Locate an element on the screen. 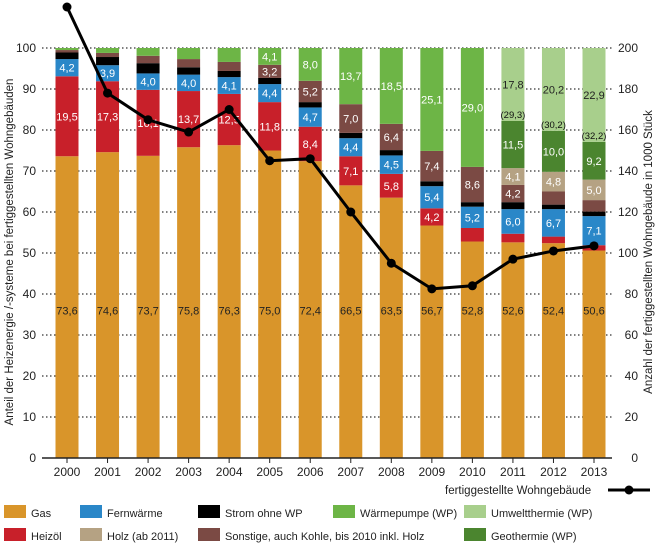 This screenshot has width=662, height=551. data-label: 10,0 is located at coordinates (553, 152).